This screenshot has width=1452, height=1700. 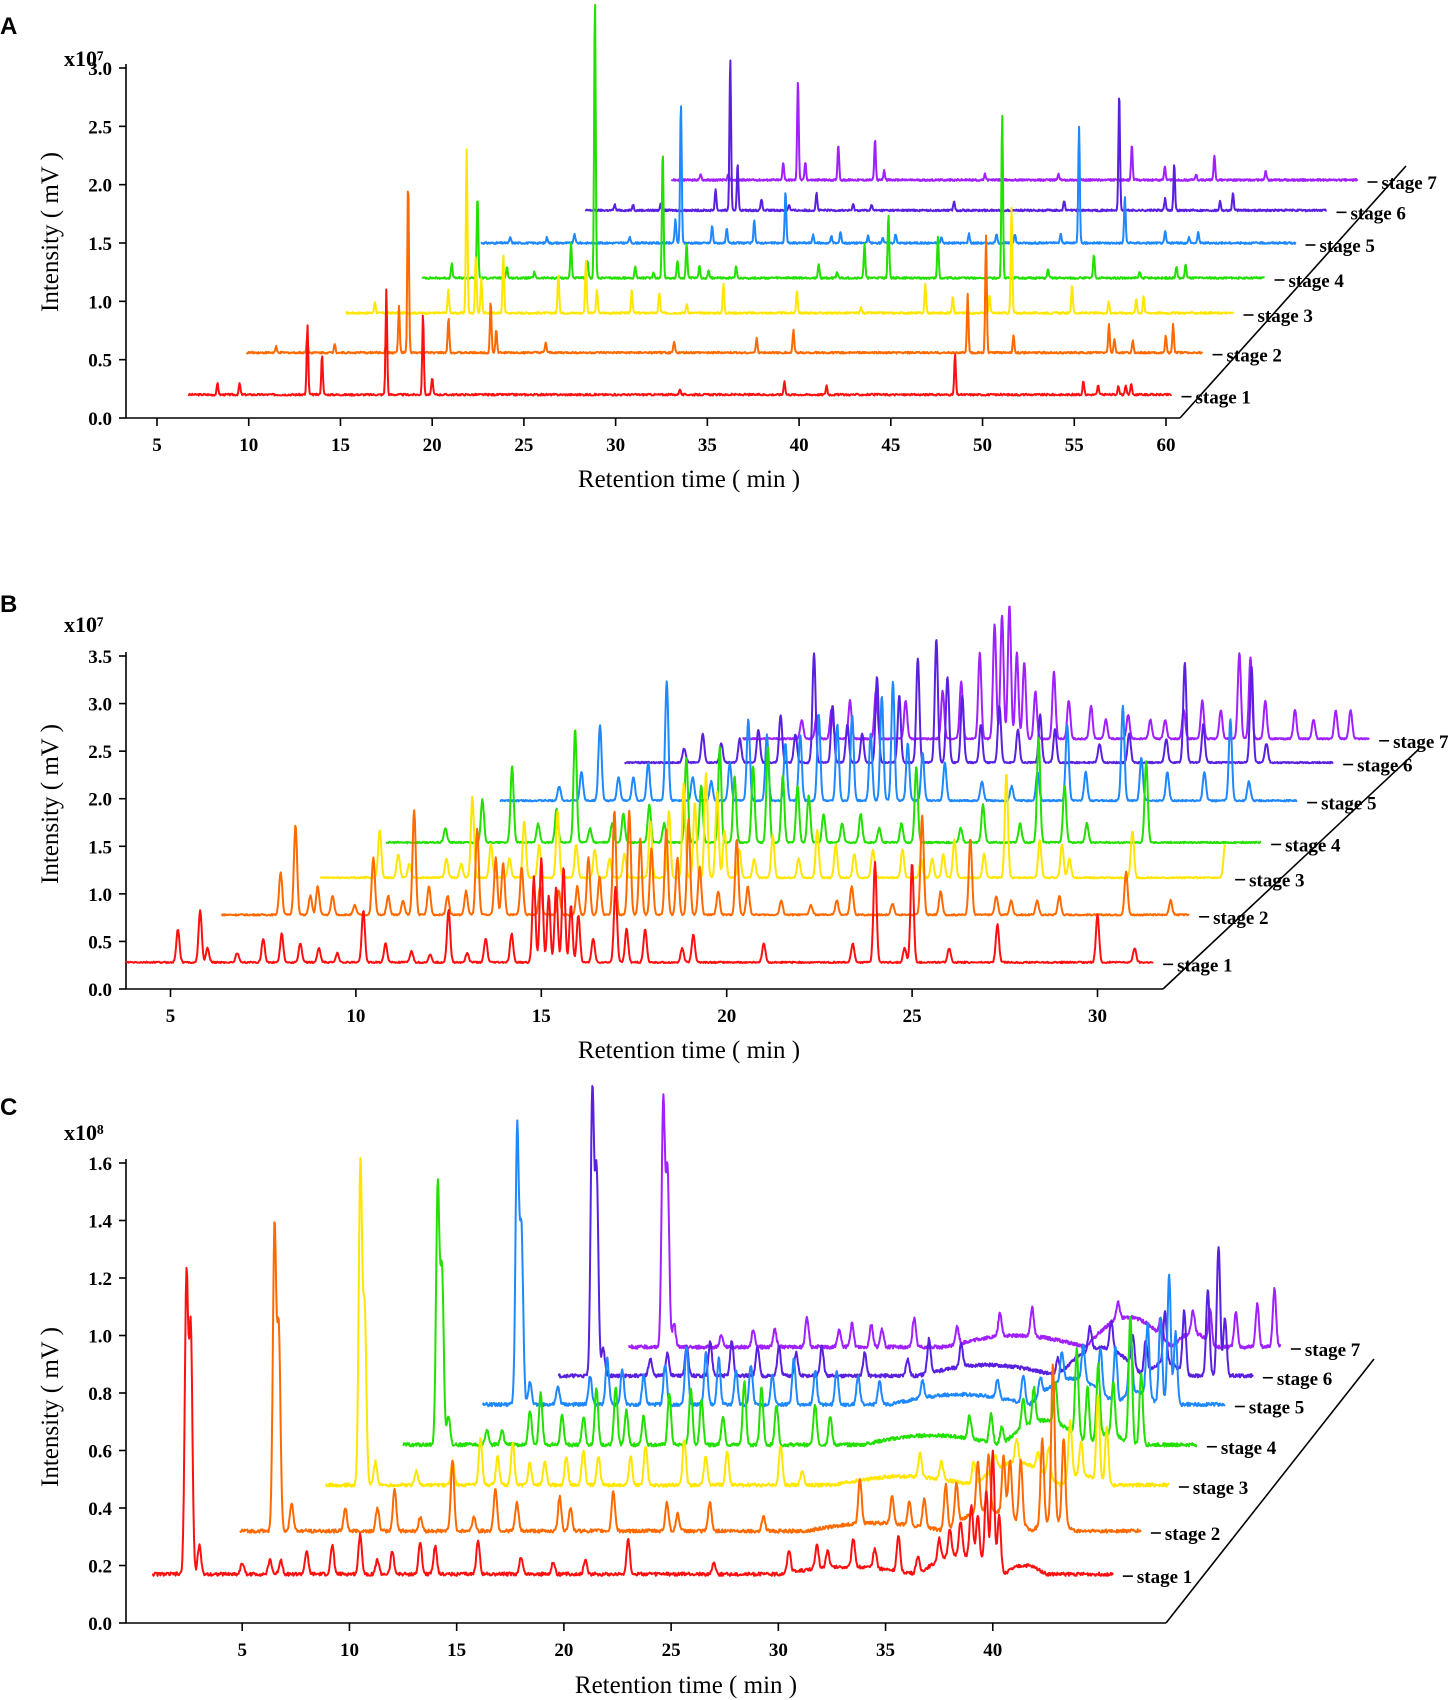 I want to click on y-tick-label: 3.5, so click(x=100, y=657).